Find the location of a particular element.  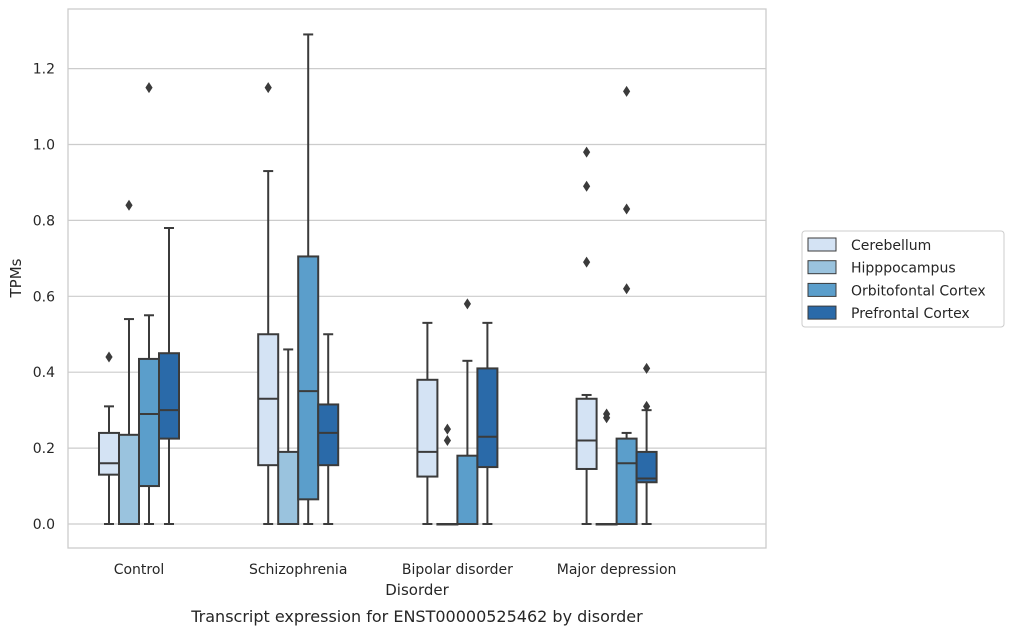

y-tick-label: 0.4 is located at coordinates (44, 373).